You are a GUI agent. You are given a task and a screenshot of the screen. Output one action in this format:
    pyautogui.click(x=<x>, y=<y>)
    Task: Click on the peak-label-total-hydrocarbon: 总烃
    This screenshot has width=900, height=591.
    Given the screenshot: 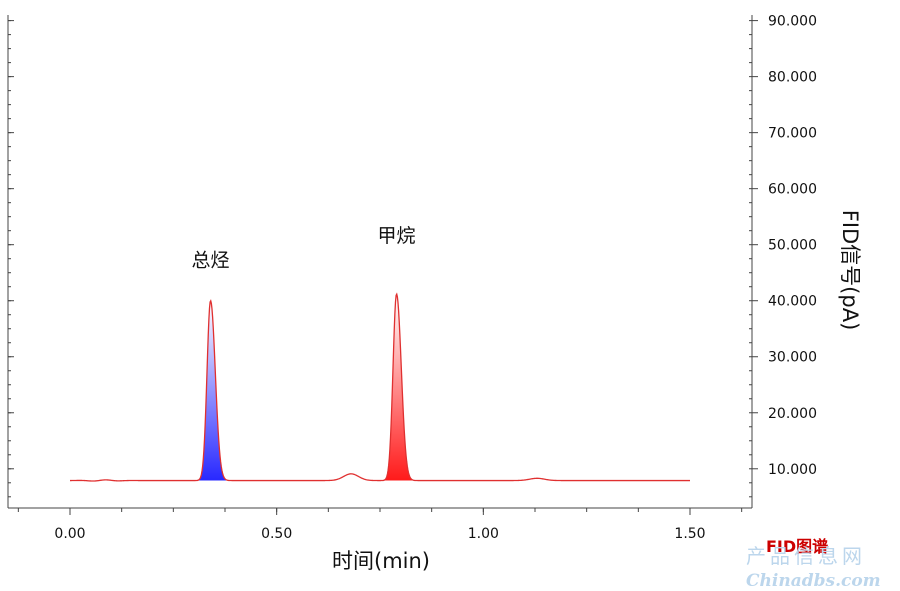 What is the action you would take?
    pyautogui.click(x=210, y=261)
    